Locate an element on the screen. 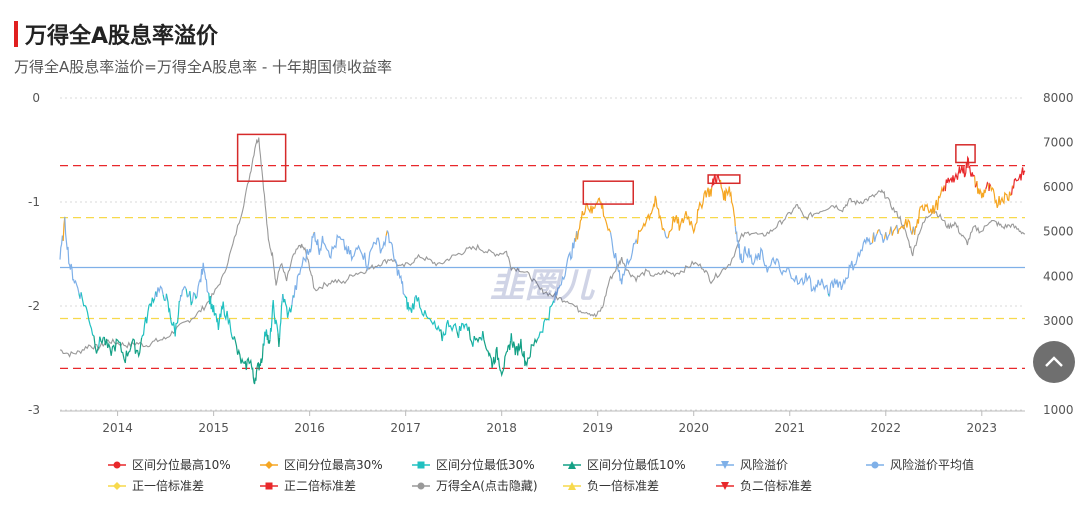 The image size is (1080, 507). legend-item: 区间分位最高10% is located at coordinates (169, 464).